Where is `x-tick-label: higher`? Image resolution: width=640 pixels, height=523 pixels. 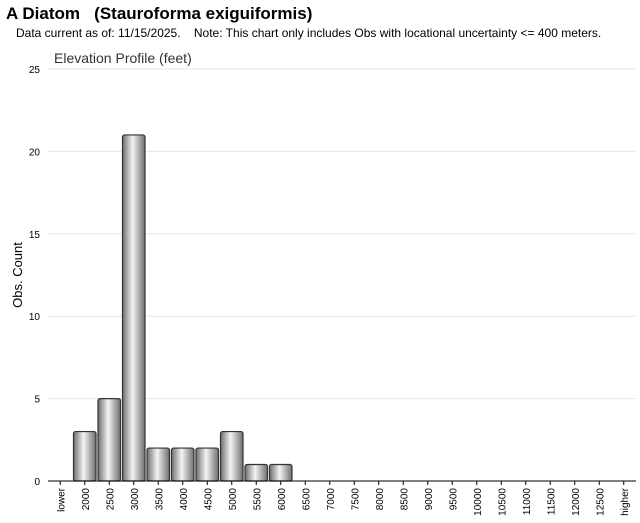
x-tick-label: higher is located at coordinates (625, 501).